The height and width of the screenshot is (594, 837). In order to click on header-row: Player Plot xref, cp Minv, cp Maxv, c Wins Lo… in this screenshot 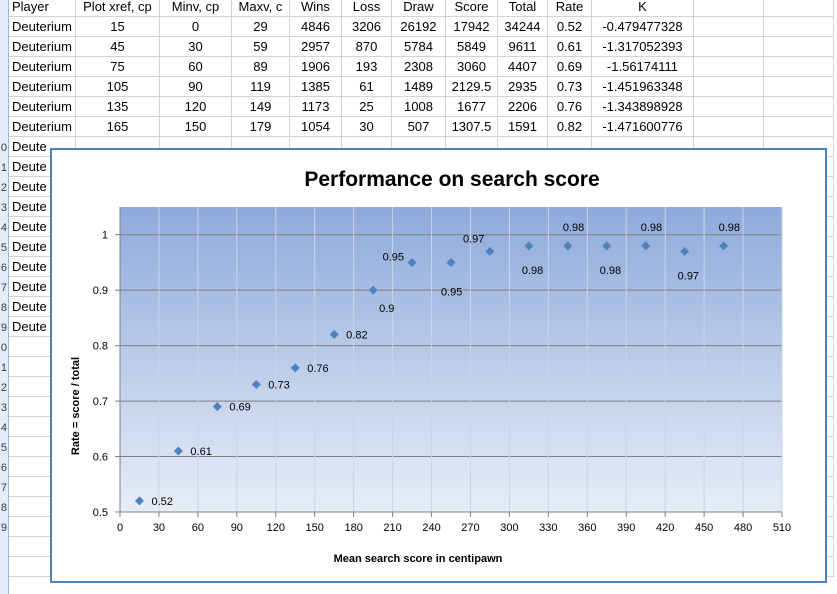, I will do `click(421, 8)`.